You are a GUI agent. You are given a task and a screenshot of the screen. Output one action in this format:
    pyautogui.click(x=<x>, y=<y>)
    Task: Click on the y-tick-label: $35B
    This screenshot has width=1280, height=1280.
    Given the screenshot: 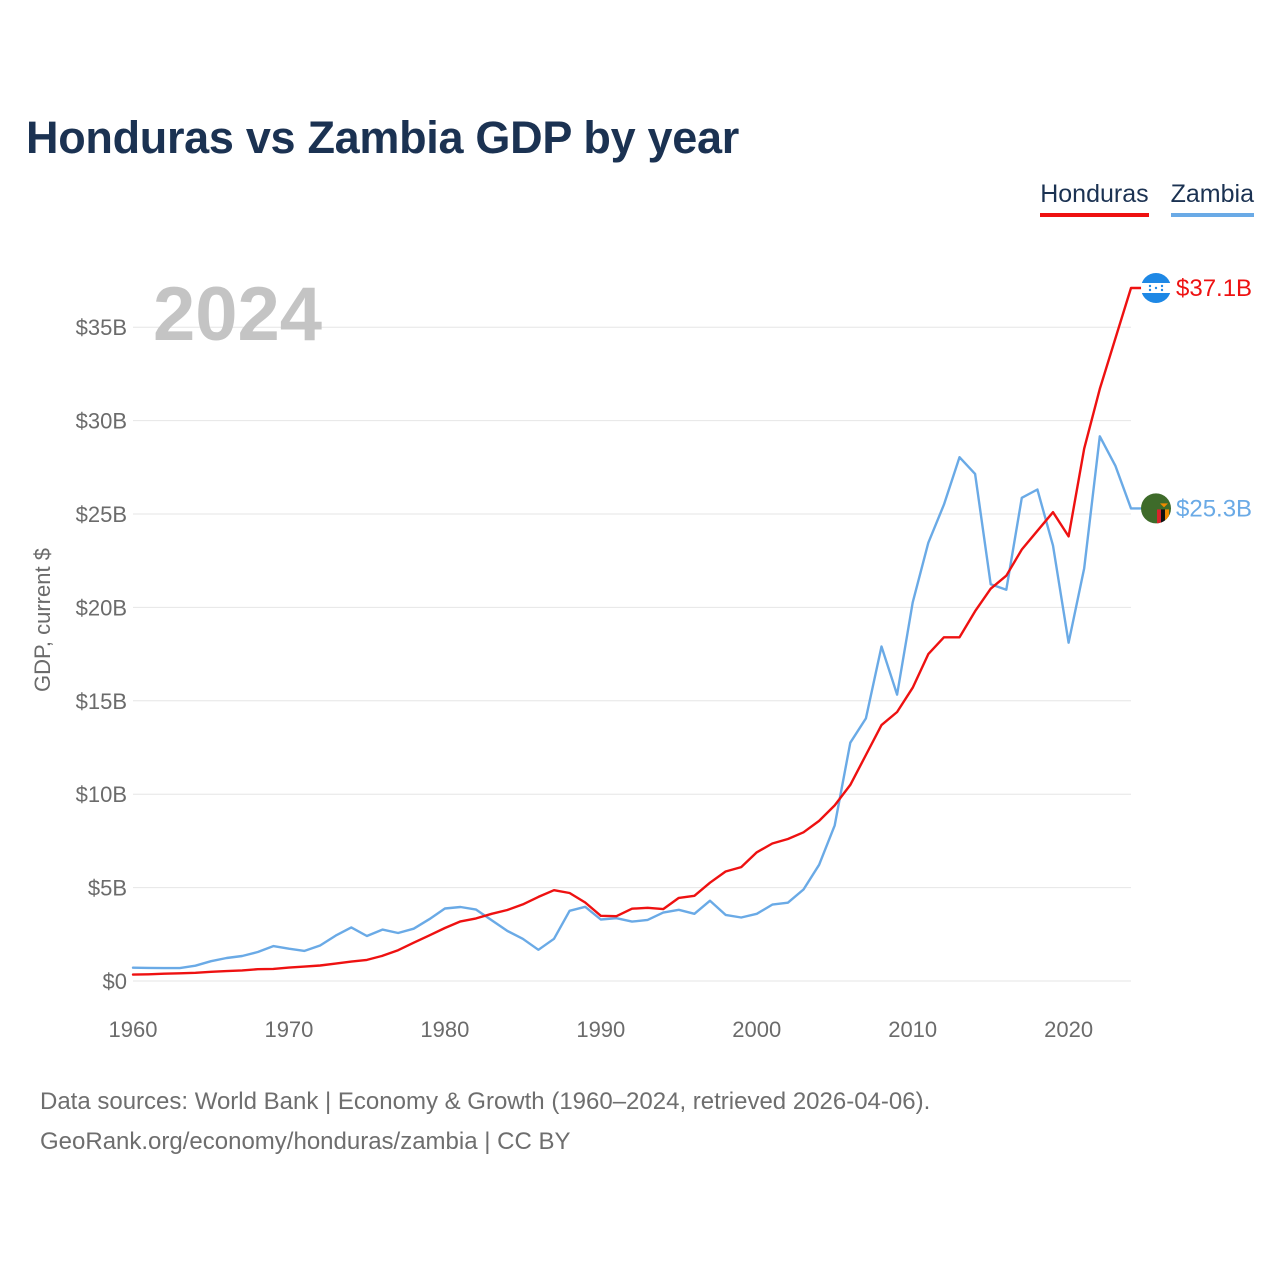 What is the action you would take?
    pyautogui.click(x=101, y=327)
    